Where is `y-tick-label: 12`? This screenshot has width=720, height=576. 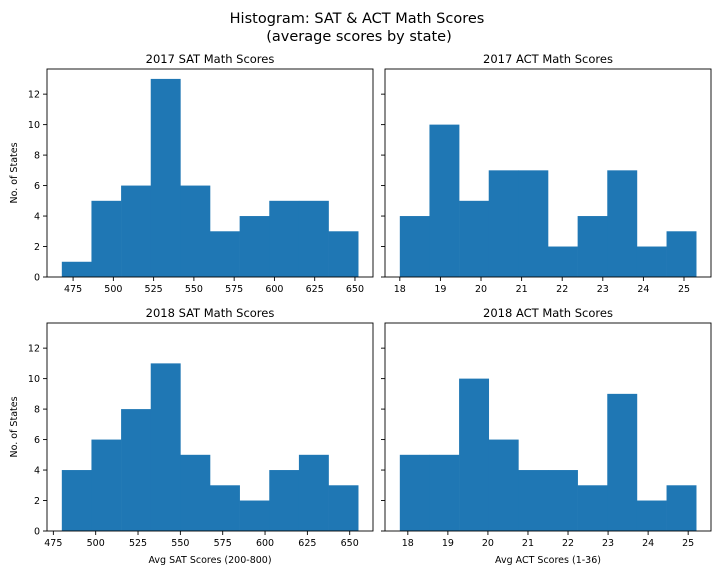 y-tick-label: 12 is located at coordinates (34, 349).